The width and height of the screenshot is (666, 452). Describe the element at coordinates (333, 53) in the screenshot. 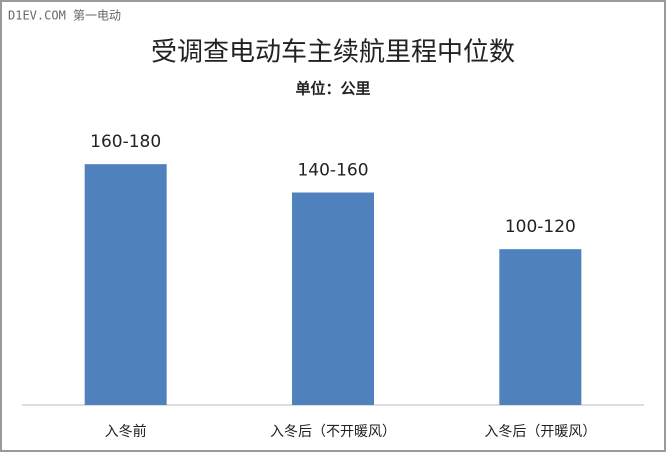

I see `chart-title: 受调查电动车主续航里程中位数` at that location.